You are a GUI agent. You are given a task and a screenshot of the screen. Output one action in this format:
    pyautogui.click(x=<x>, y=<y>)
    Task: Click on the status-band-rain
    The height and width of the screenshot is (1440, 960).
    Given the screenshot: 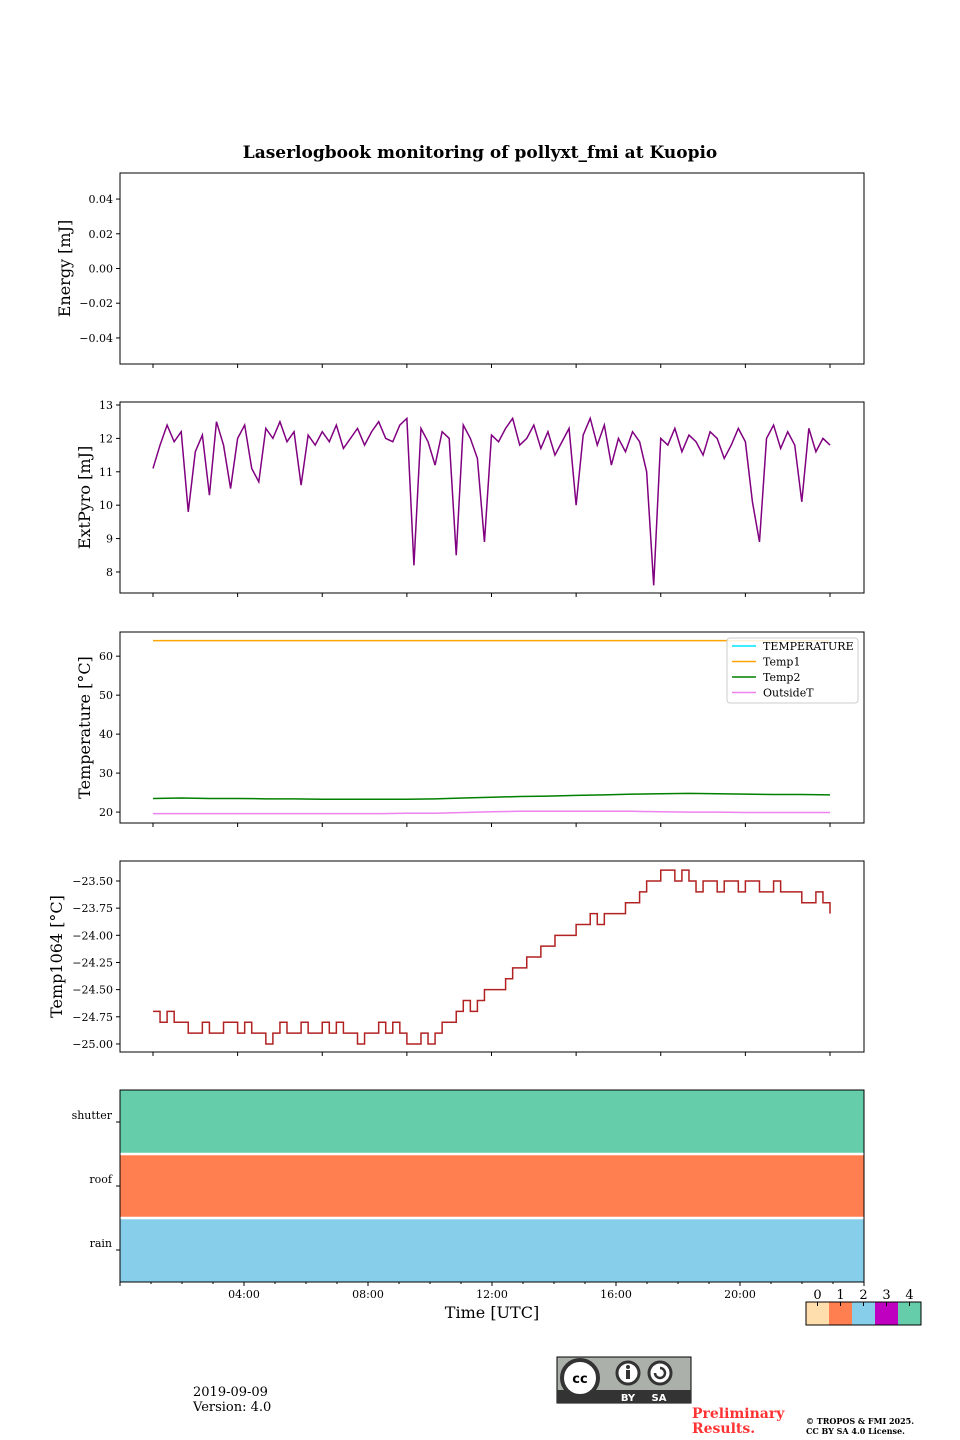 What is the action you would take?
    pyautogui.click(x=492, y=1250)
    